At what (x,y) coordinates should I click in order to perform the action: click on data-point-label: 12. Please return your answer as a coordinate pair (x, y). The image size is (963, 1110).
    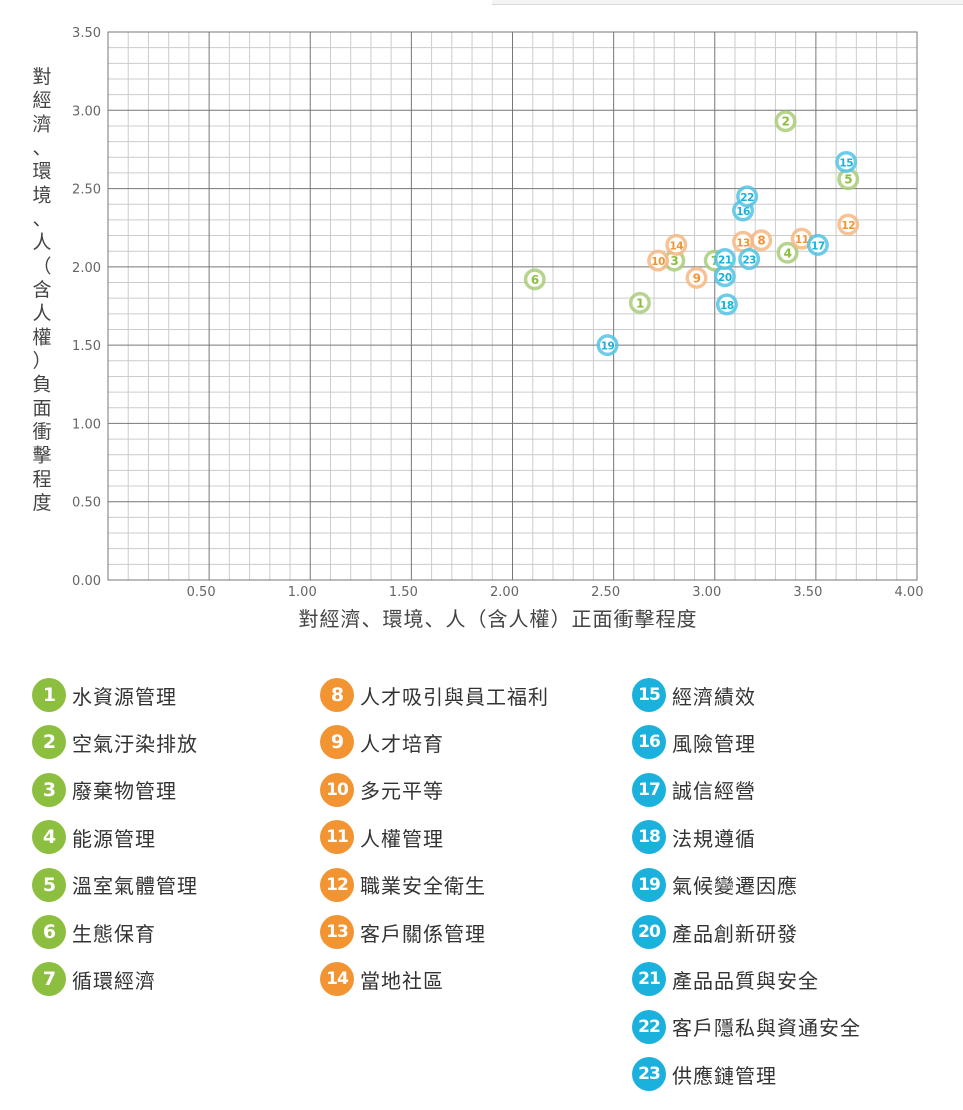
    Looking at the image, I should click on (848, 226).